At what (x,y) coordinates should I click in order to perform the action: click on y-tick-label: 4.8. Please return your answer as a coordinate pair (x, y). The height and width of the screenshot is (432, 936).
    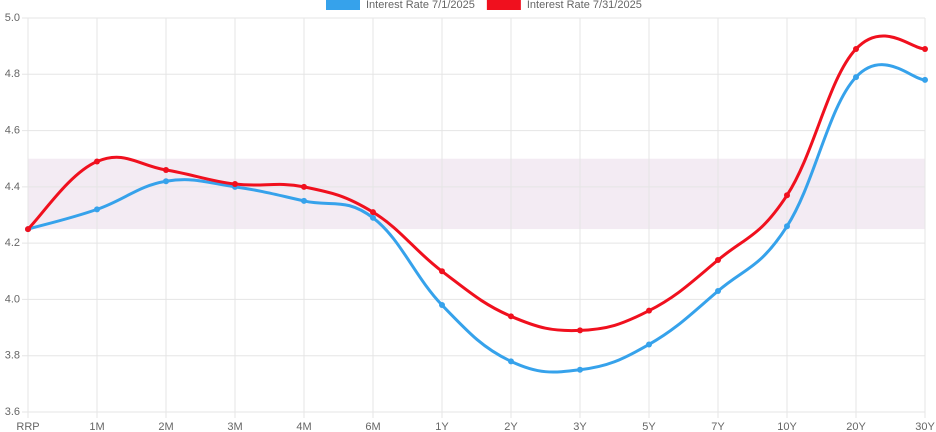
    Looking at the image, I should click on (12, 74).